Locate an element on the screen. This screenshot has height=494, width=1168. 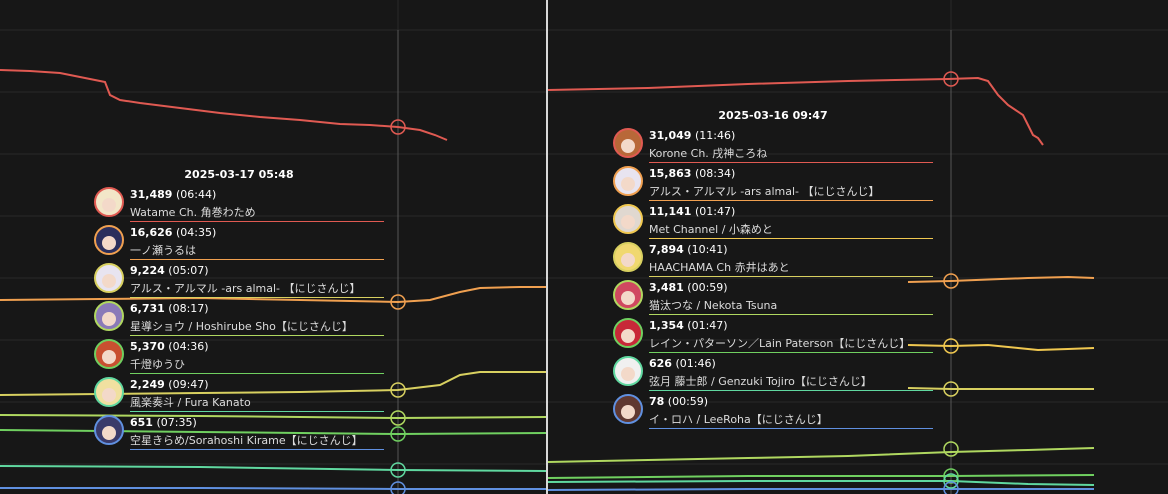
channel-name: アルス・アルマル -ars almal- 【にじさんじ】 is located at coordinates (245, 288).